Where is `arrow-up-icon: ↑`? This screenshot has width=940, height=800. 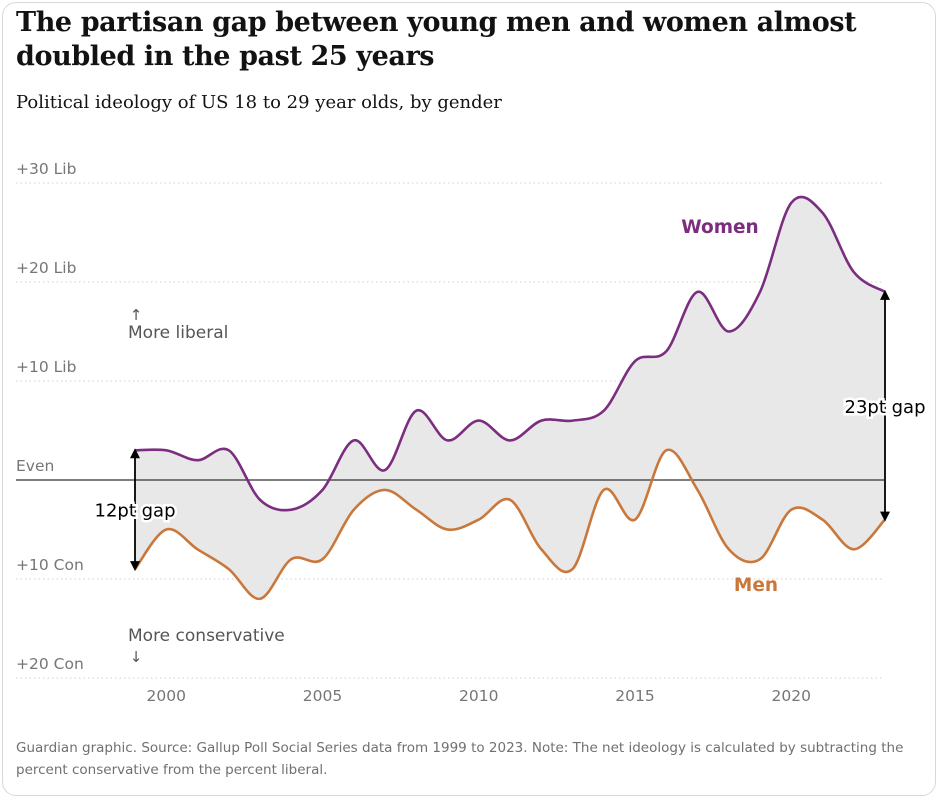
arrow-up-icon: ↑ is located at coordinates (136, 315).